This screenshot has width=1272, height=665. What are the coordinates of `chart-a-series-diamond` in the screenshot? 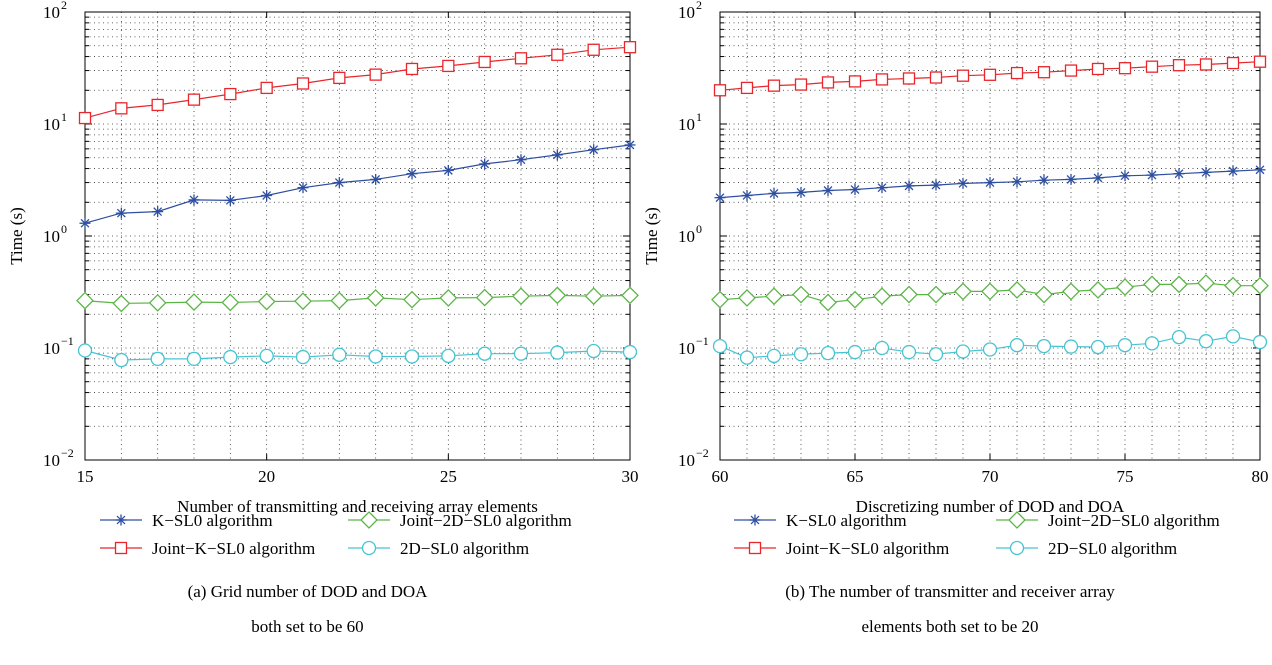 It's located at (357, 299).